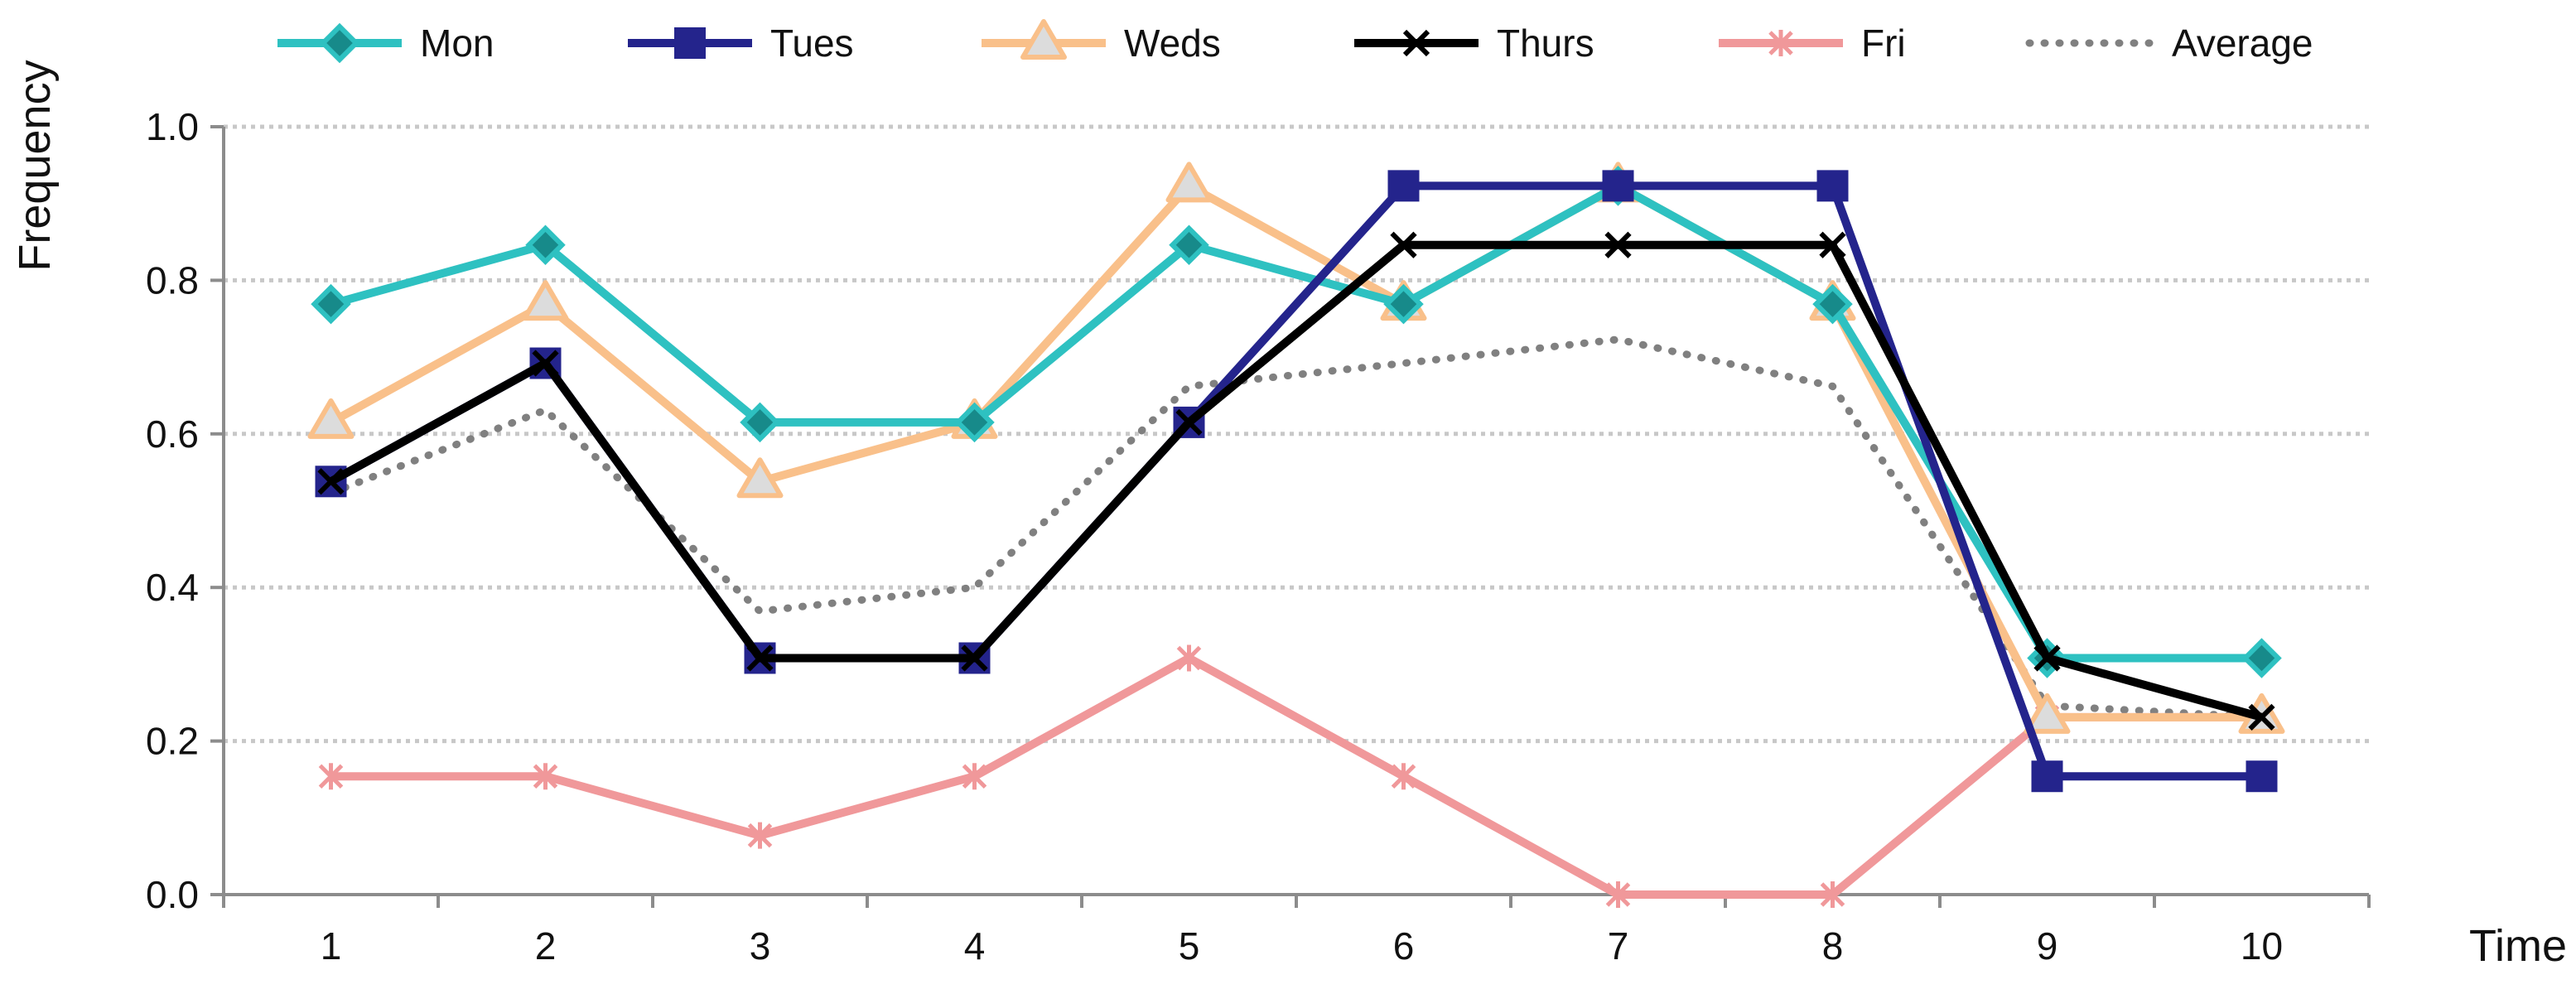 The width and height of the screenshot is (2576, 994). What do you see at coordinates (173, 894) in the screenshot?
I see `y-tick-label: 0.0` at bounding box center [173, 894].